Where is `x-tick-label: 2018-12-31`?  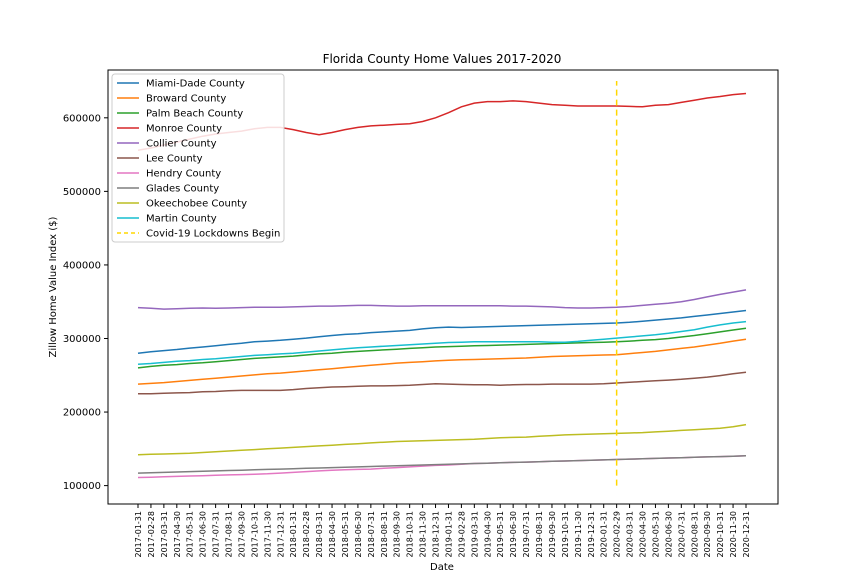
x-tick-label: 2018-12-31 is located at coordinates (436, 534).